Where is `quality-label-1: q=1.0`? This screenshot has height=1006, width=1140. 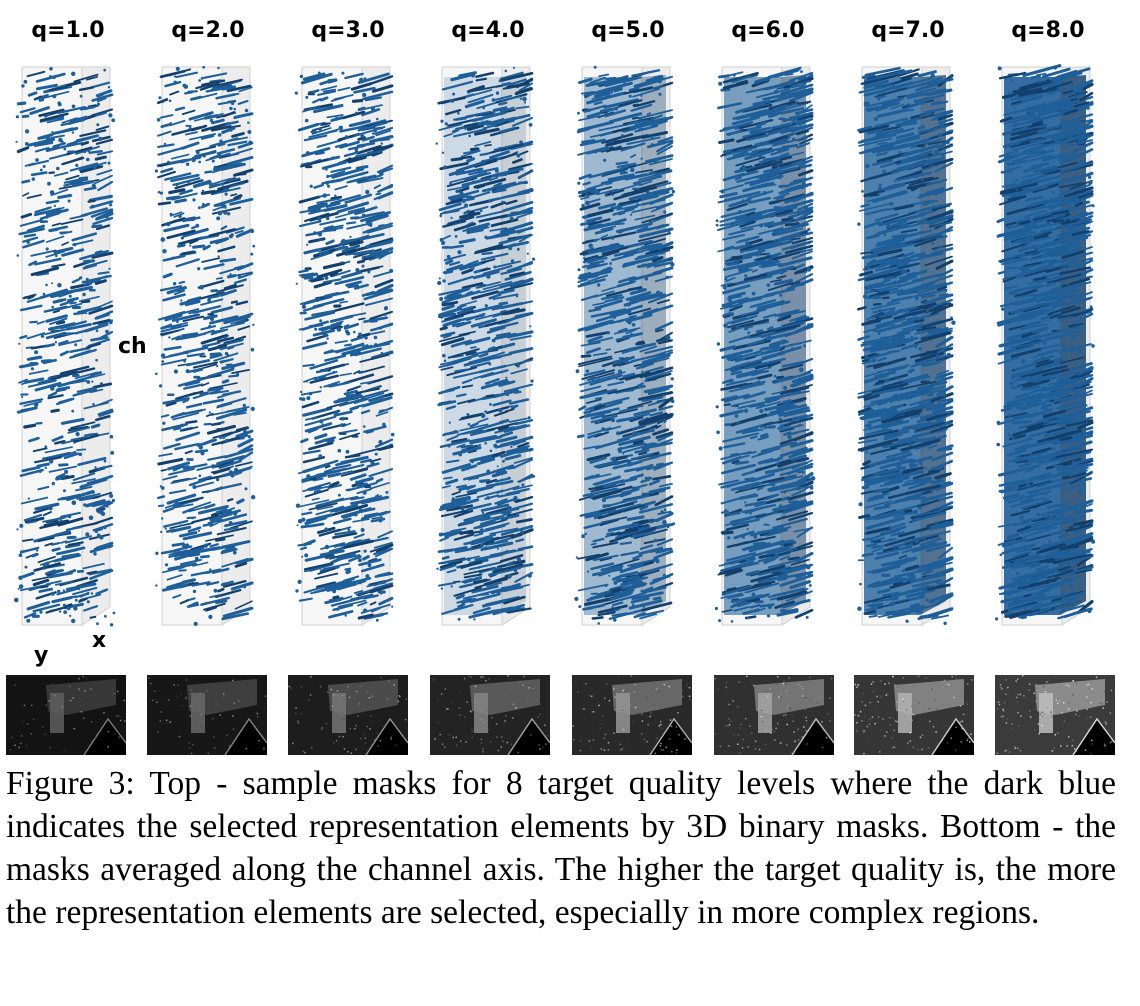
quality-label-1: q=1.0 is located at coordinates (68, 30).